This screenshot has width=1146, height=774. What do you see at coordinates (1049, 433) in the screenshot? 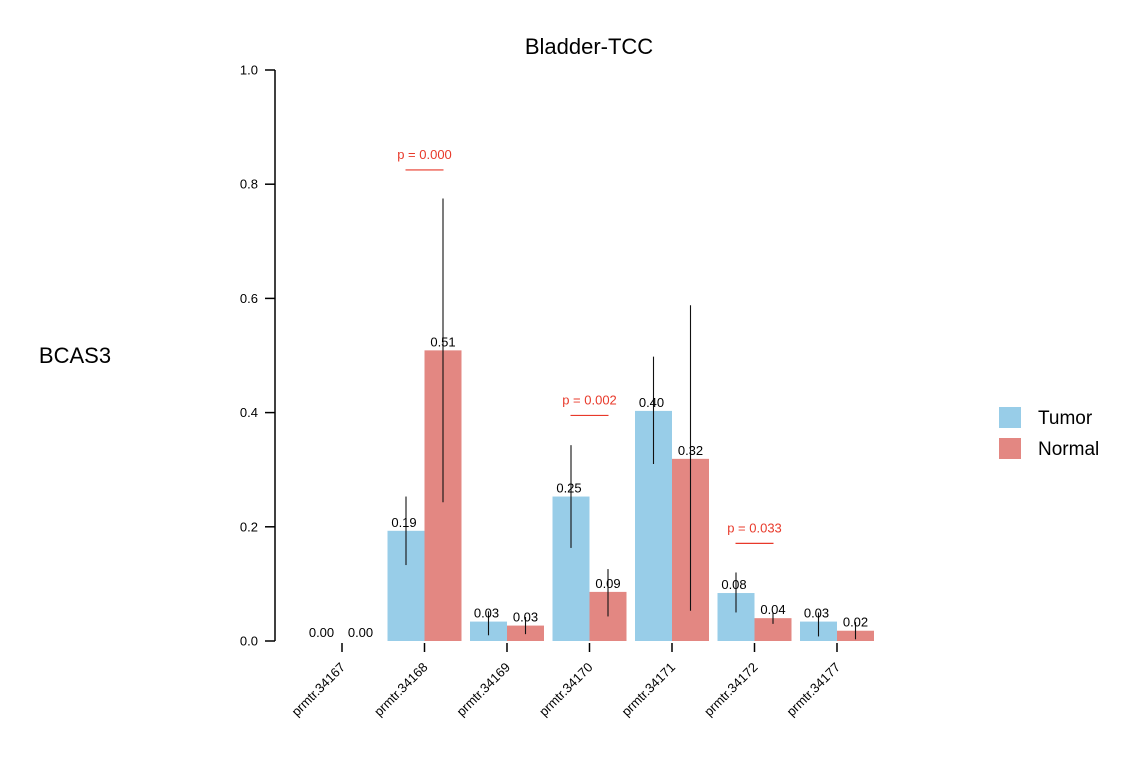
I see `legend: Tumor Normal` at bounding box center [1049, 433].